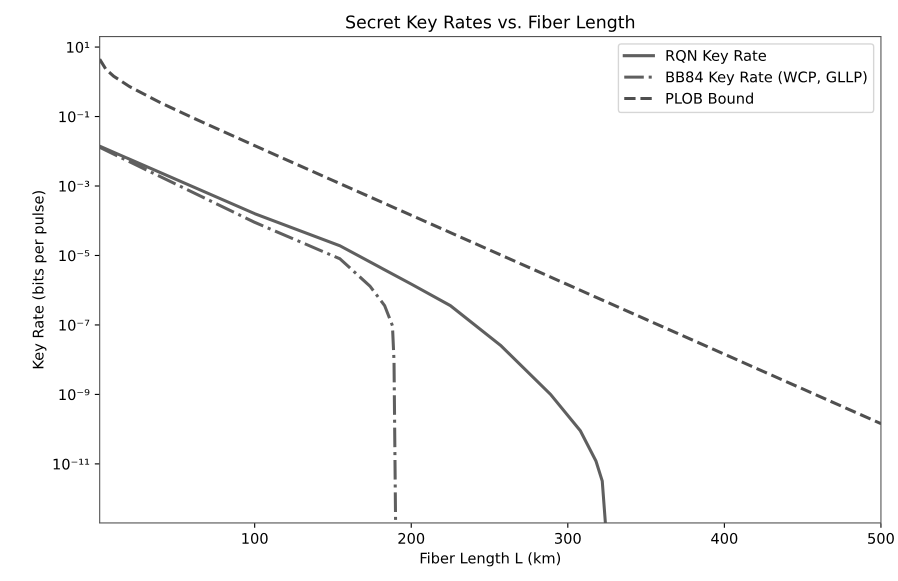 The image size is (898, 581). What do you see at coordinates (709, 98) in the screenshot?
I see `legend-label: PLOB Bound` at bounding box center [709, 98].